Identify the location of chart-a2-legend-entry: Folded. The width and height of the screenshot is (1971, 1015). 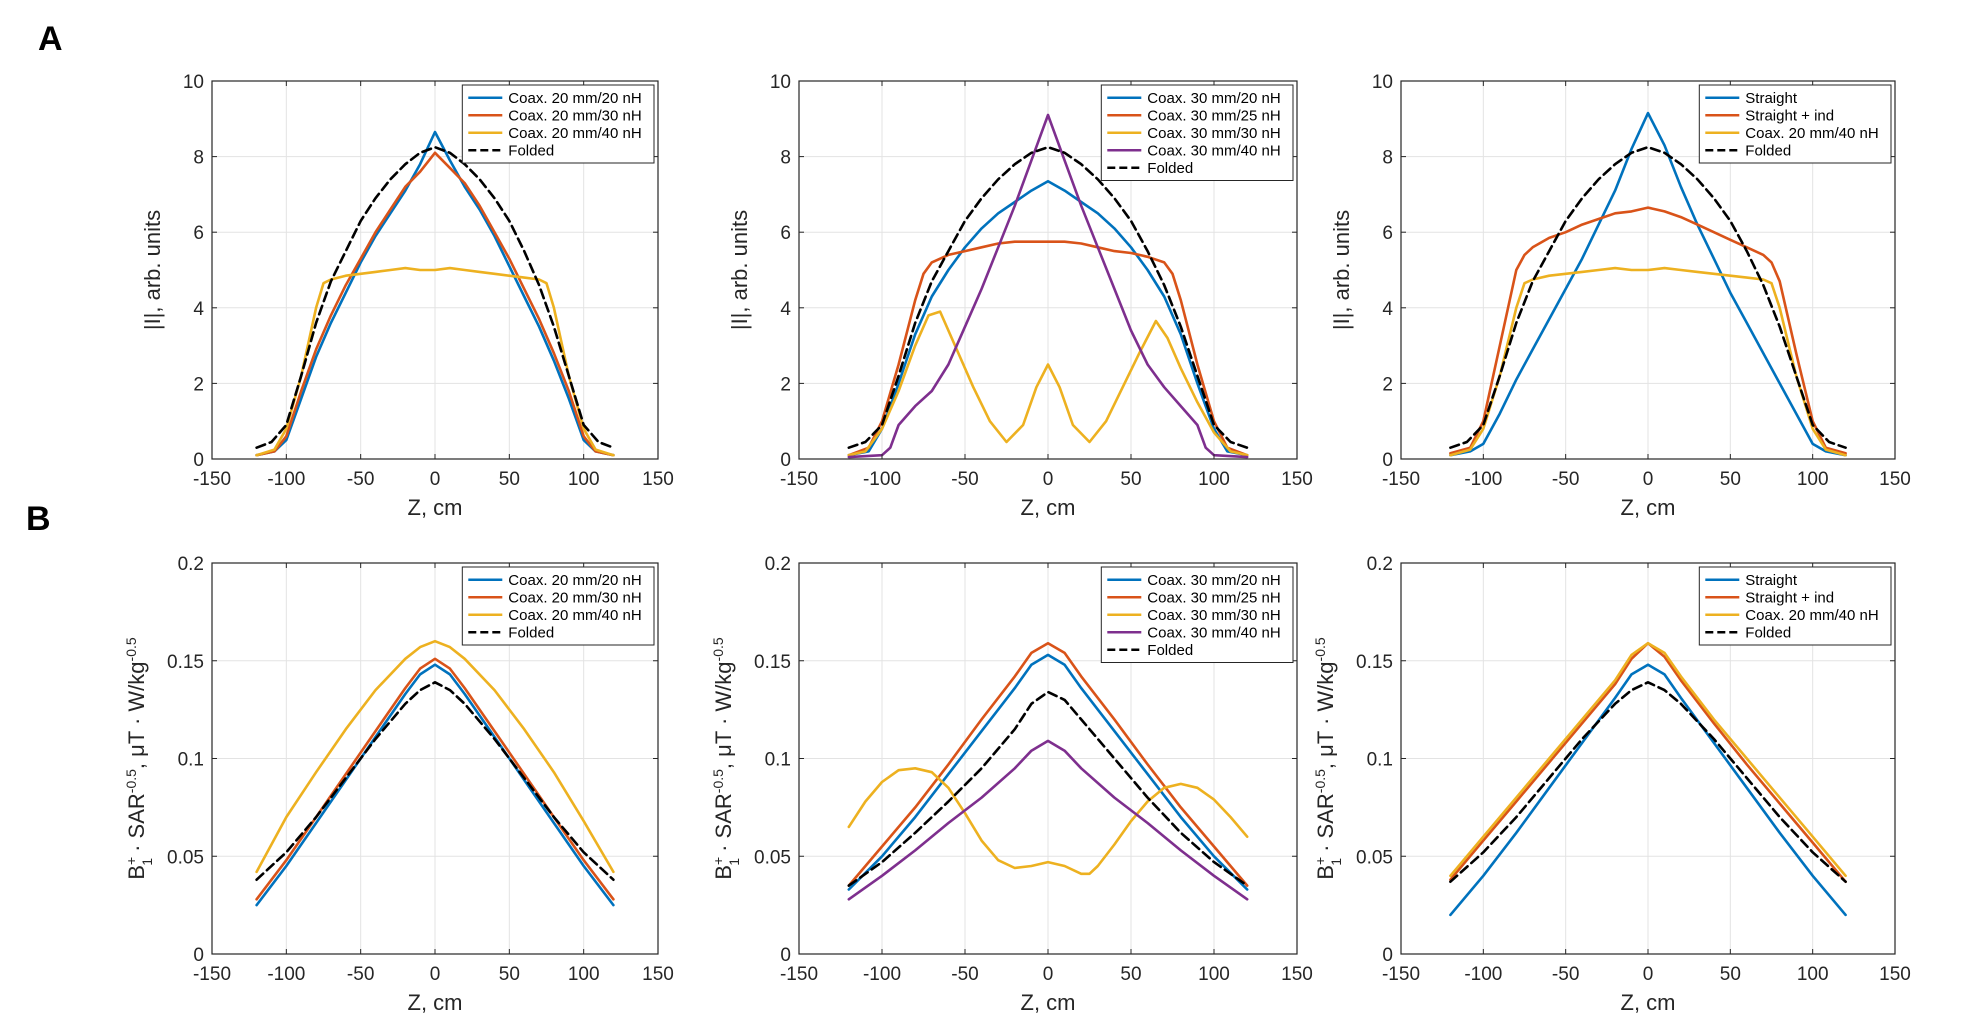
(1170, 168).